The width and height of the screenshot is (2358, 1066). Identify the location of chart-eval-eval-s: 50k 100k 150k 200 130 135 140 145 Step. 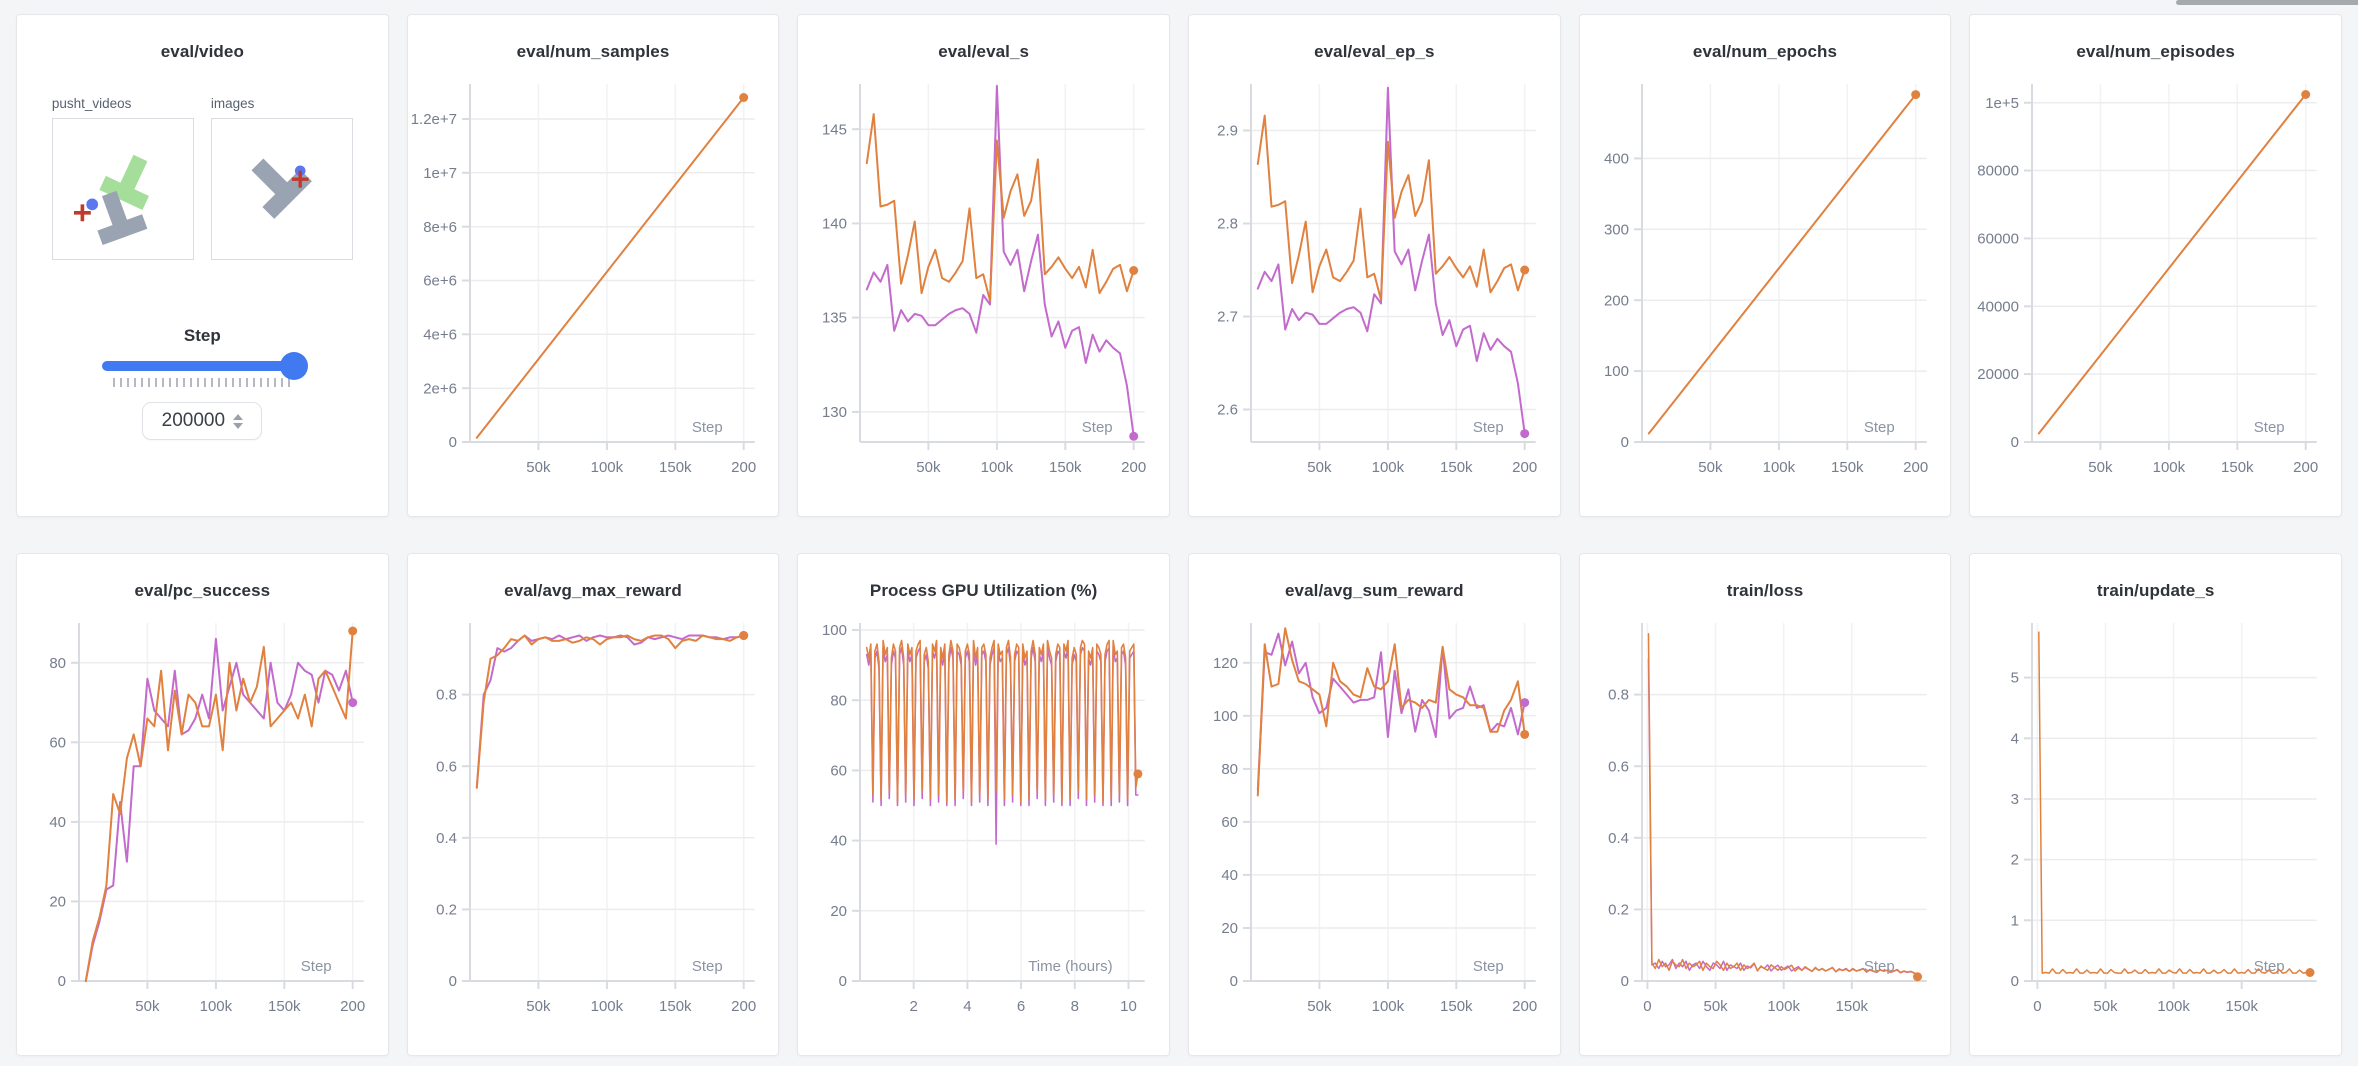
(983, 285).